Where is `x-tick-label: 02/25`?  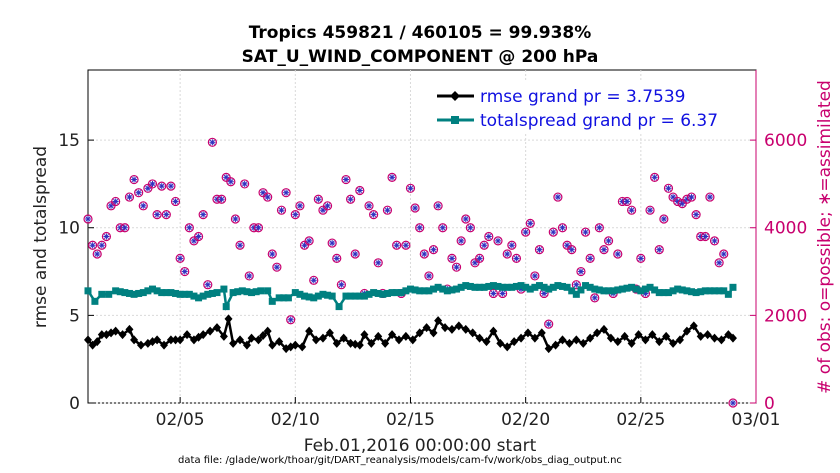 x-tick-label: 02/25 is located at coordinates (640, 420).